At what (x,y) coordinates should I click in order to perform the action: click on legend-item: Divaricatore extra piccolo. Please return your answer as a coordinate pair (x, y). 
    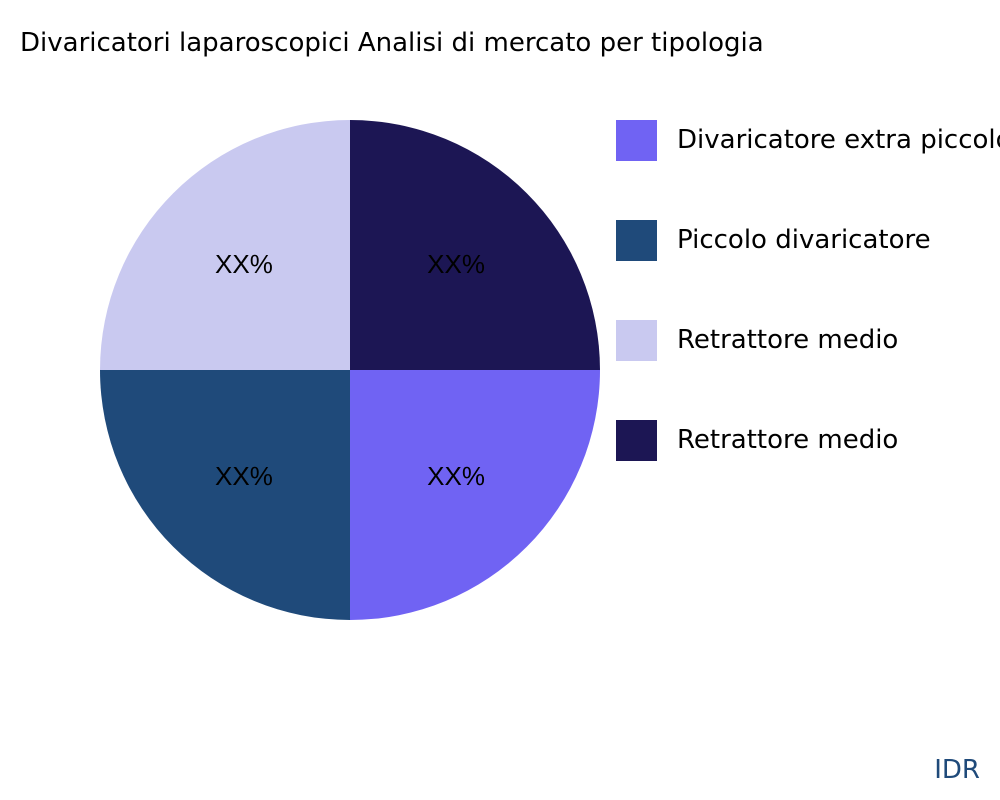
    Looking at the image, I should click on (808, 140).